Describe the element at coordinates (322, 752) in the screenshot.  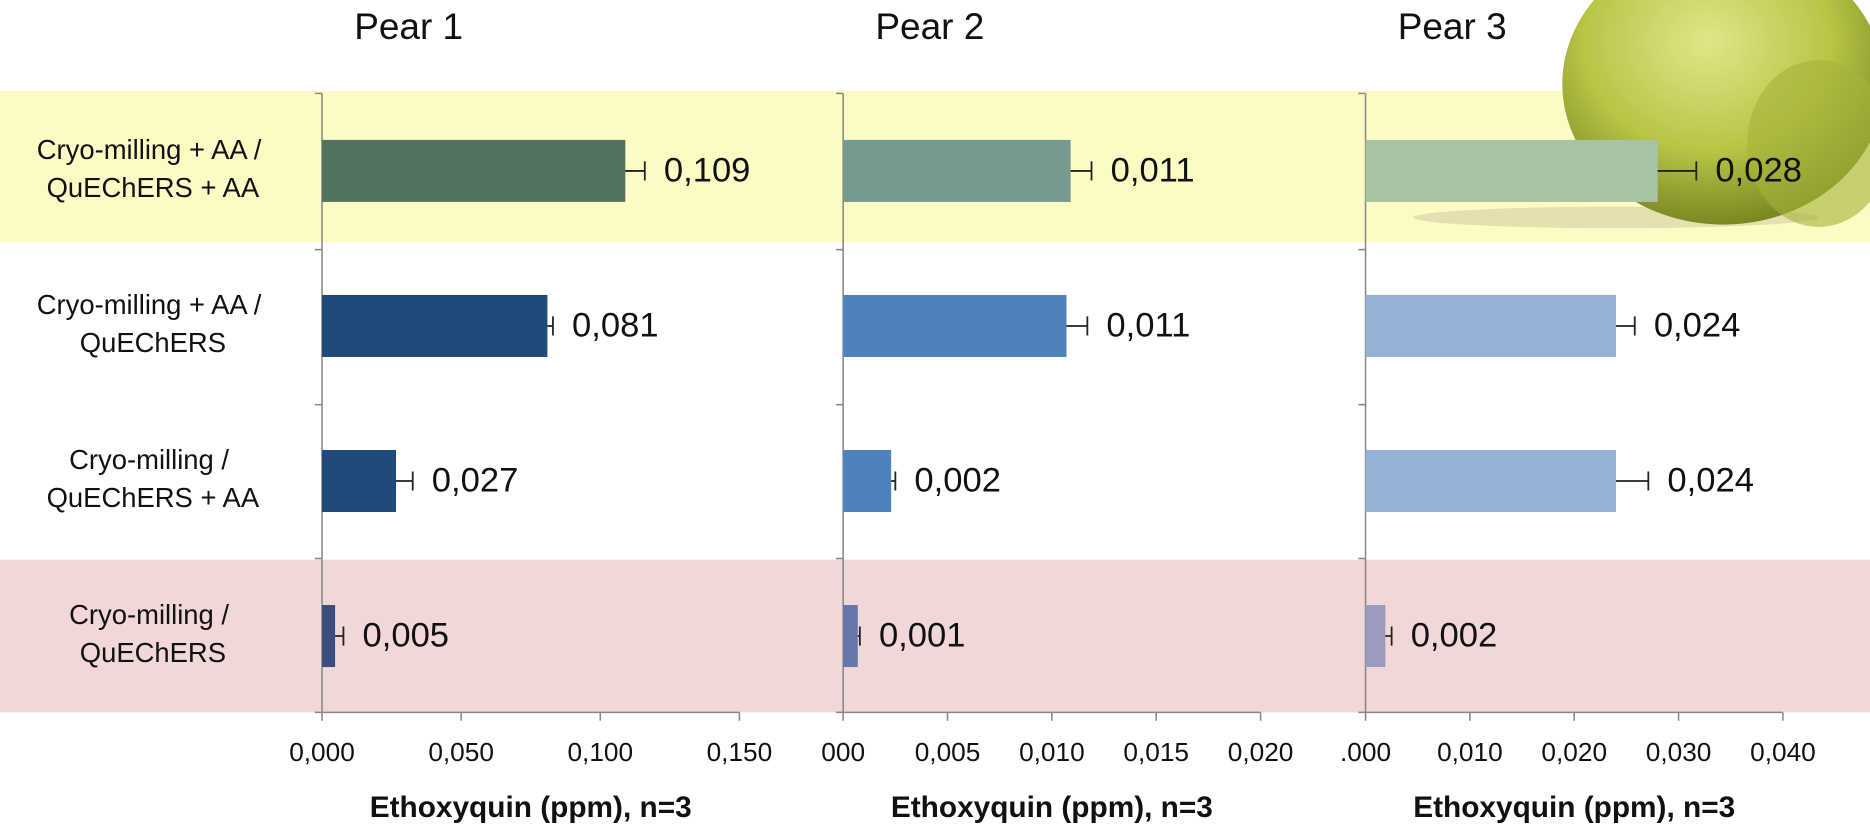
I see `x-tick-label: 0,000` at that location.